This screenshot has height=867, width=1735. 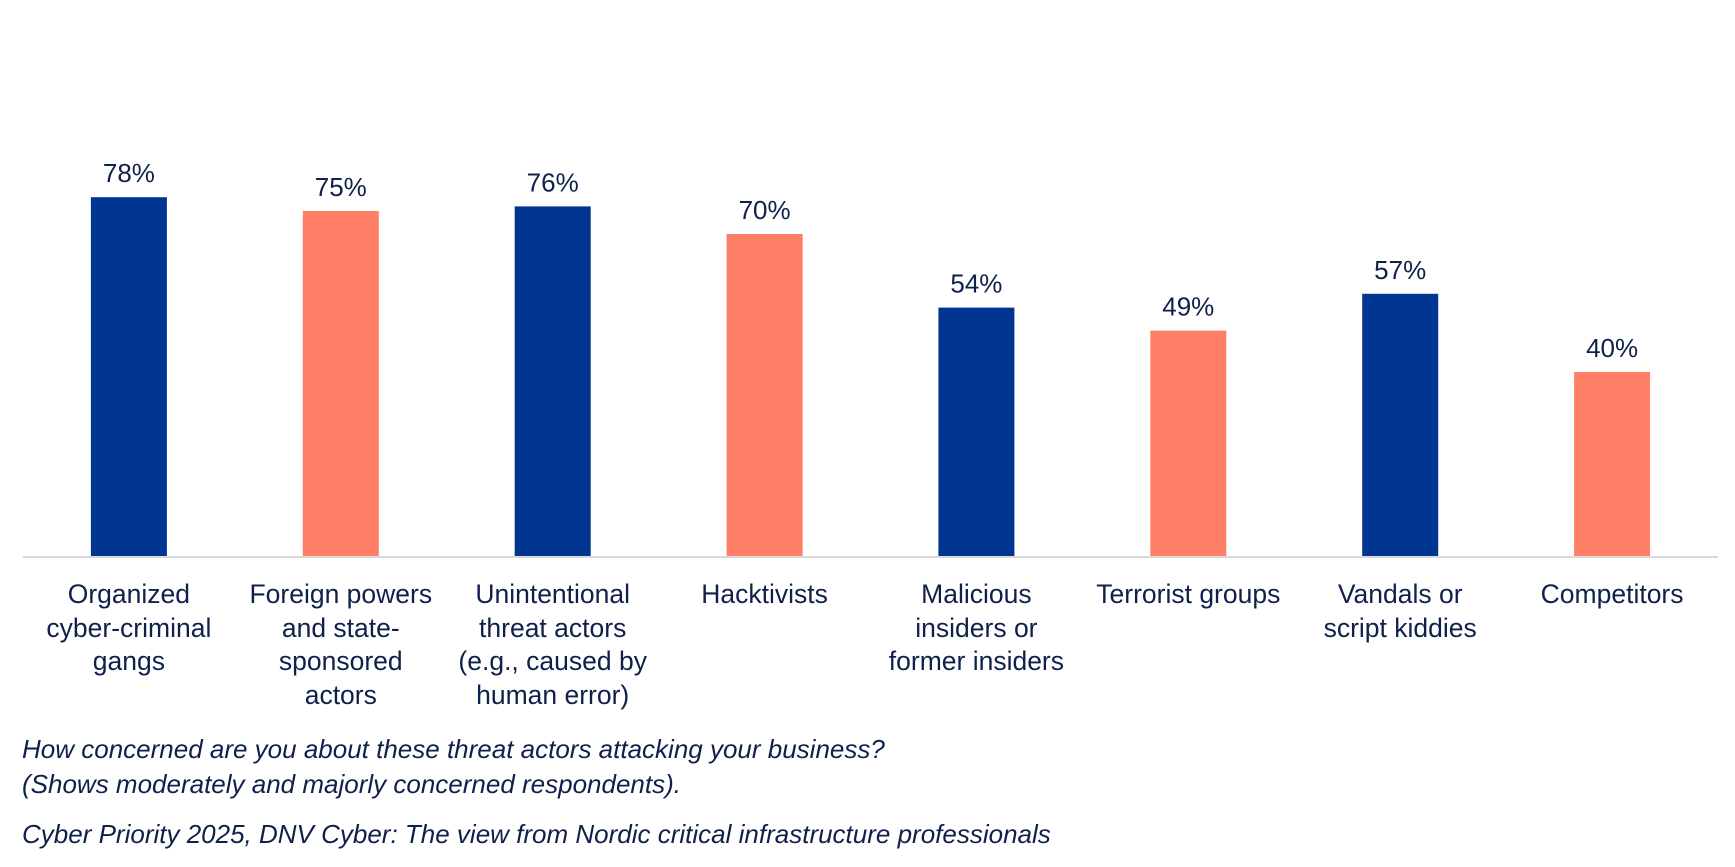 I want to click on bar-value-label: 40%, so click(x=1612, y=348).